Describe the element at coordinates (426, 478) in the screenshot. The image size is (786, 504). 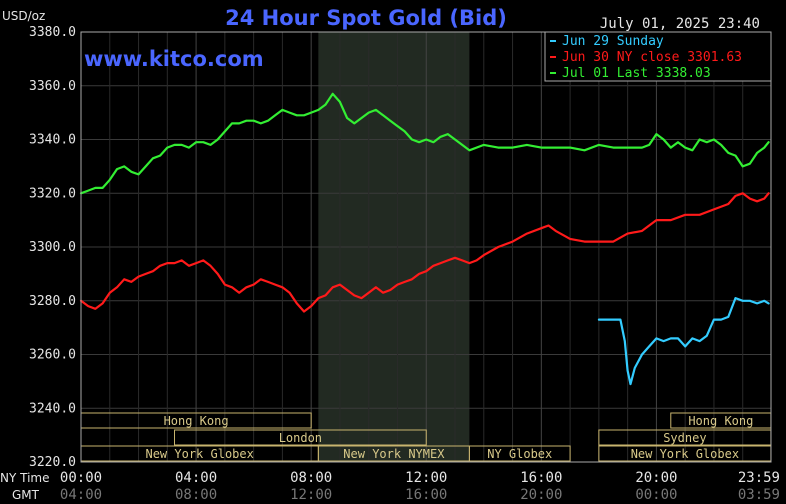
I see `x-tick-ny: 12:00` at that location.